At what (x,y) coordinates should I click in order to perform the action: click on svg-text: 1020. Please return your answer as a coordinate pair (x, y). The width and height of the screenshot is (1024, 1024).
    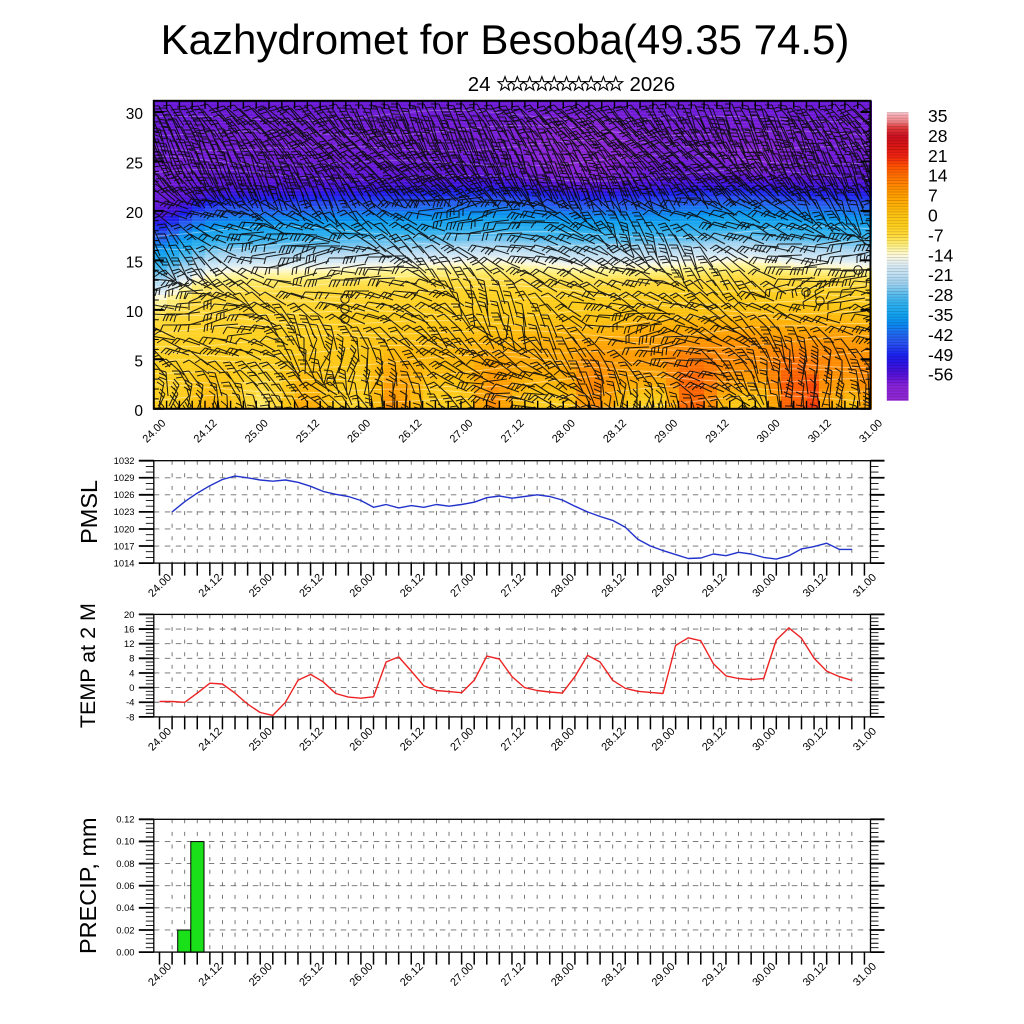
    Looking at the image, I should click on (124, 528).